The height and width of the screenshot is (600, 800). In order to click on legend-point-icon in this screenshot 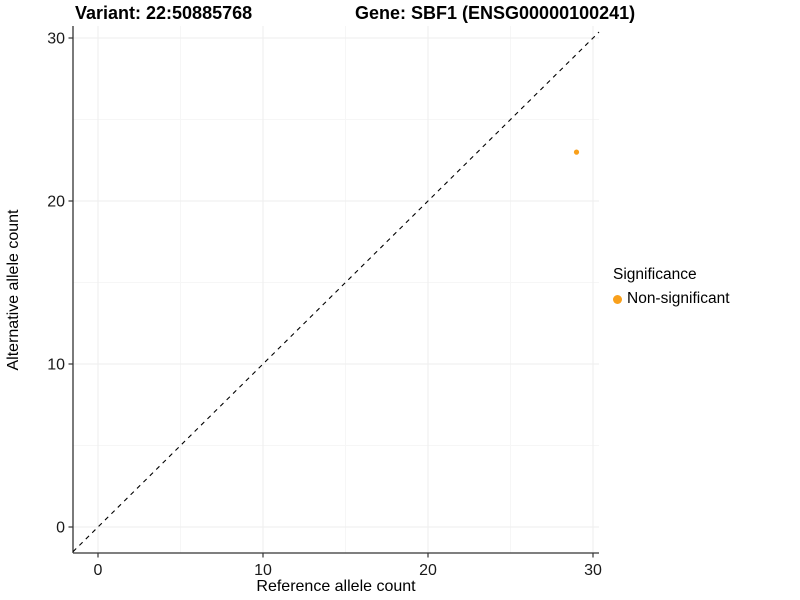, I will do `click(617, 299)`.